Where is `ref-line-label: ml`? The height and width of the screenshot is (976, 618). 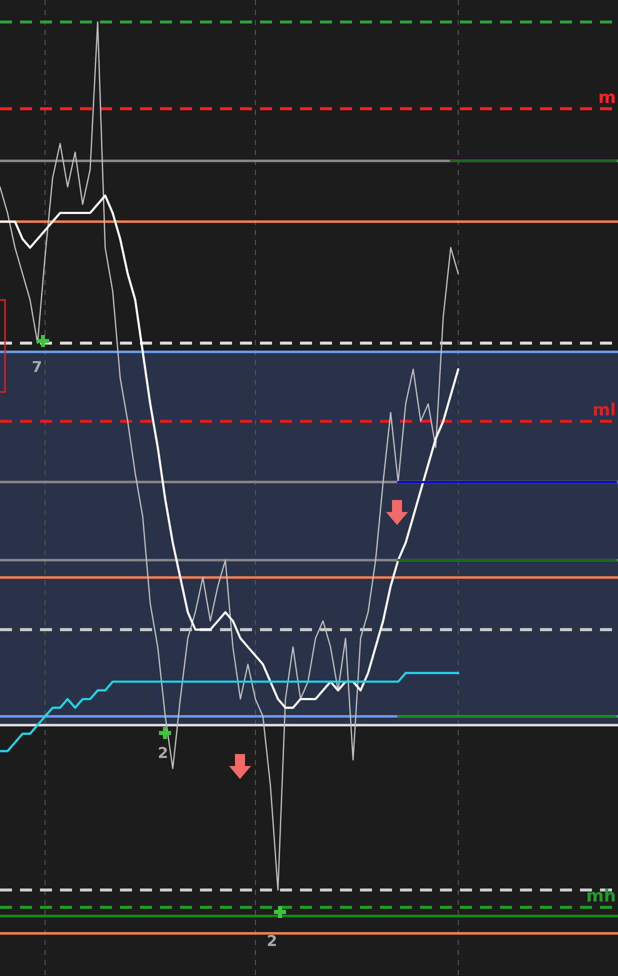 ref-line-label: ml is located at coordinates (604, 410).